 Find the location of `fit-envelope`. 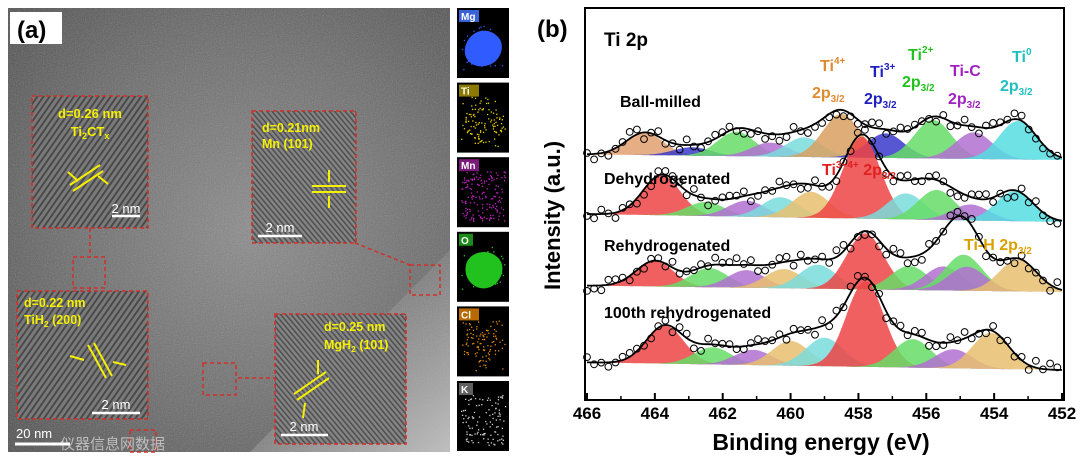

fit-envelope is located at coordinates (825, 323).